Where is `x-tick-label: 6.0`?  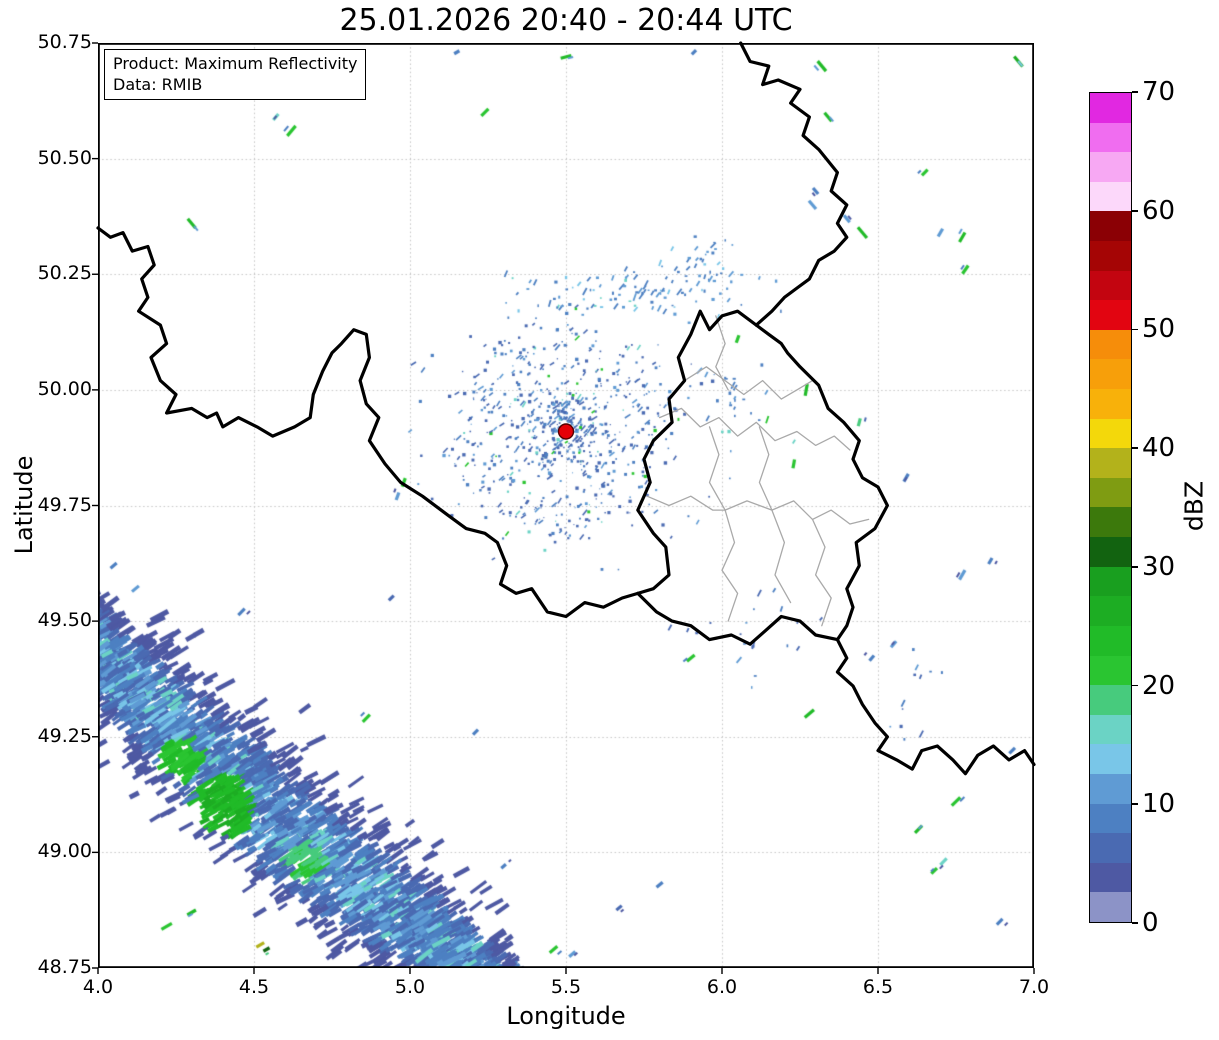
x-tick-label: 6.0 is located at coordinates (722, 987).